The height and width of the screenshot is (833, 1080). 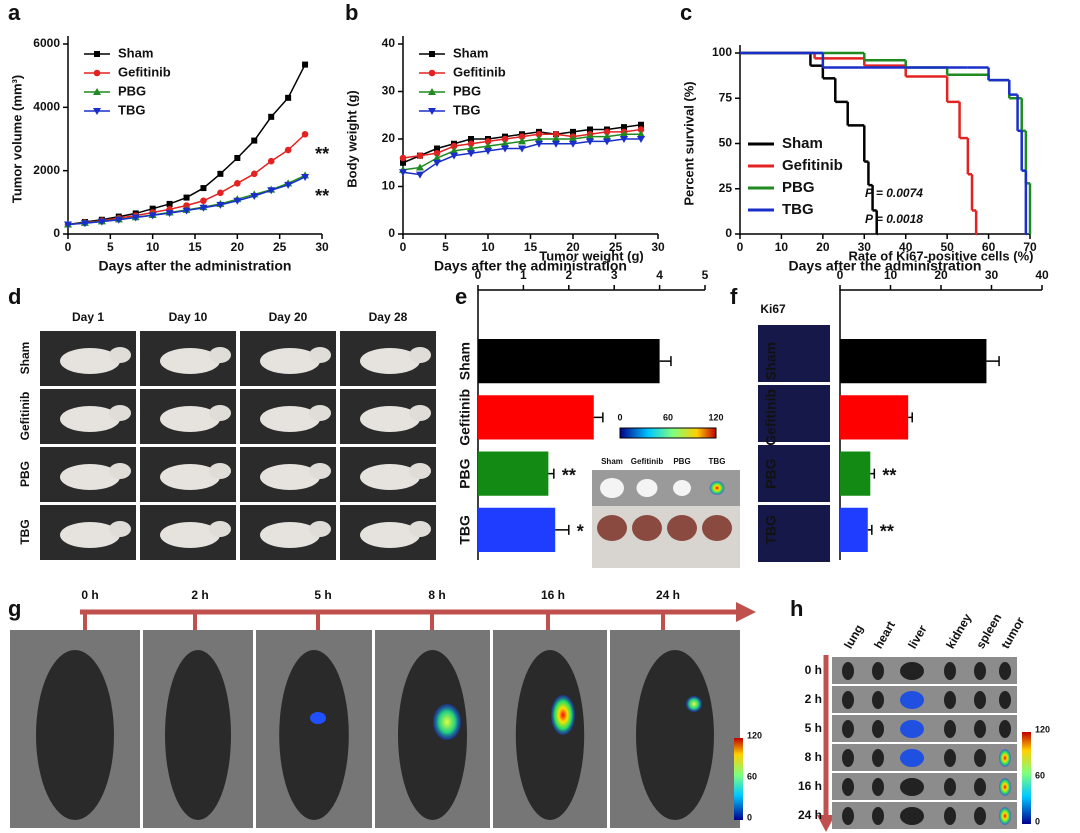 What do you see at coordinates (320, 413) in the screenshot?
I see `mouse-head` at bounding box center [320, 413].